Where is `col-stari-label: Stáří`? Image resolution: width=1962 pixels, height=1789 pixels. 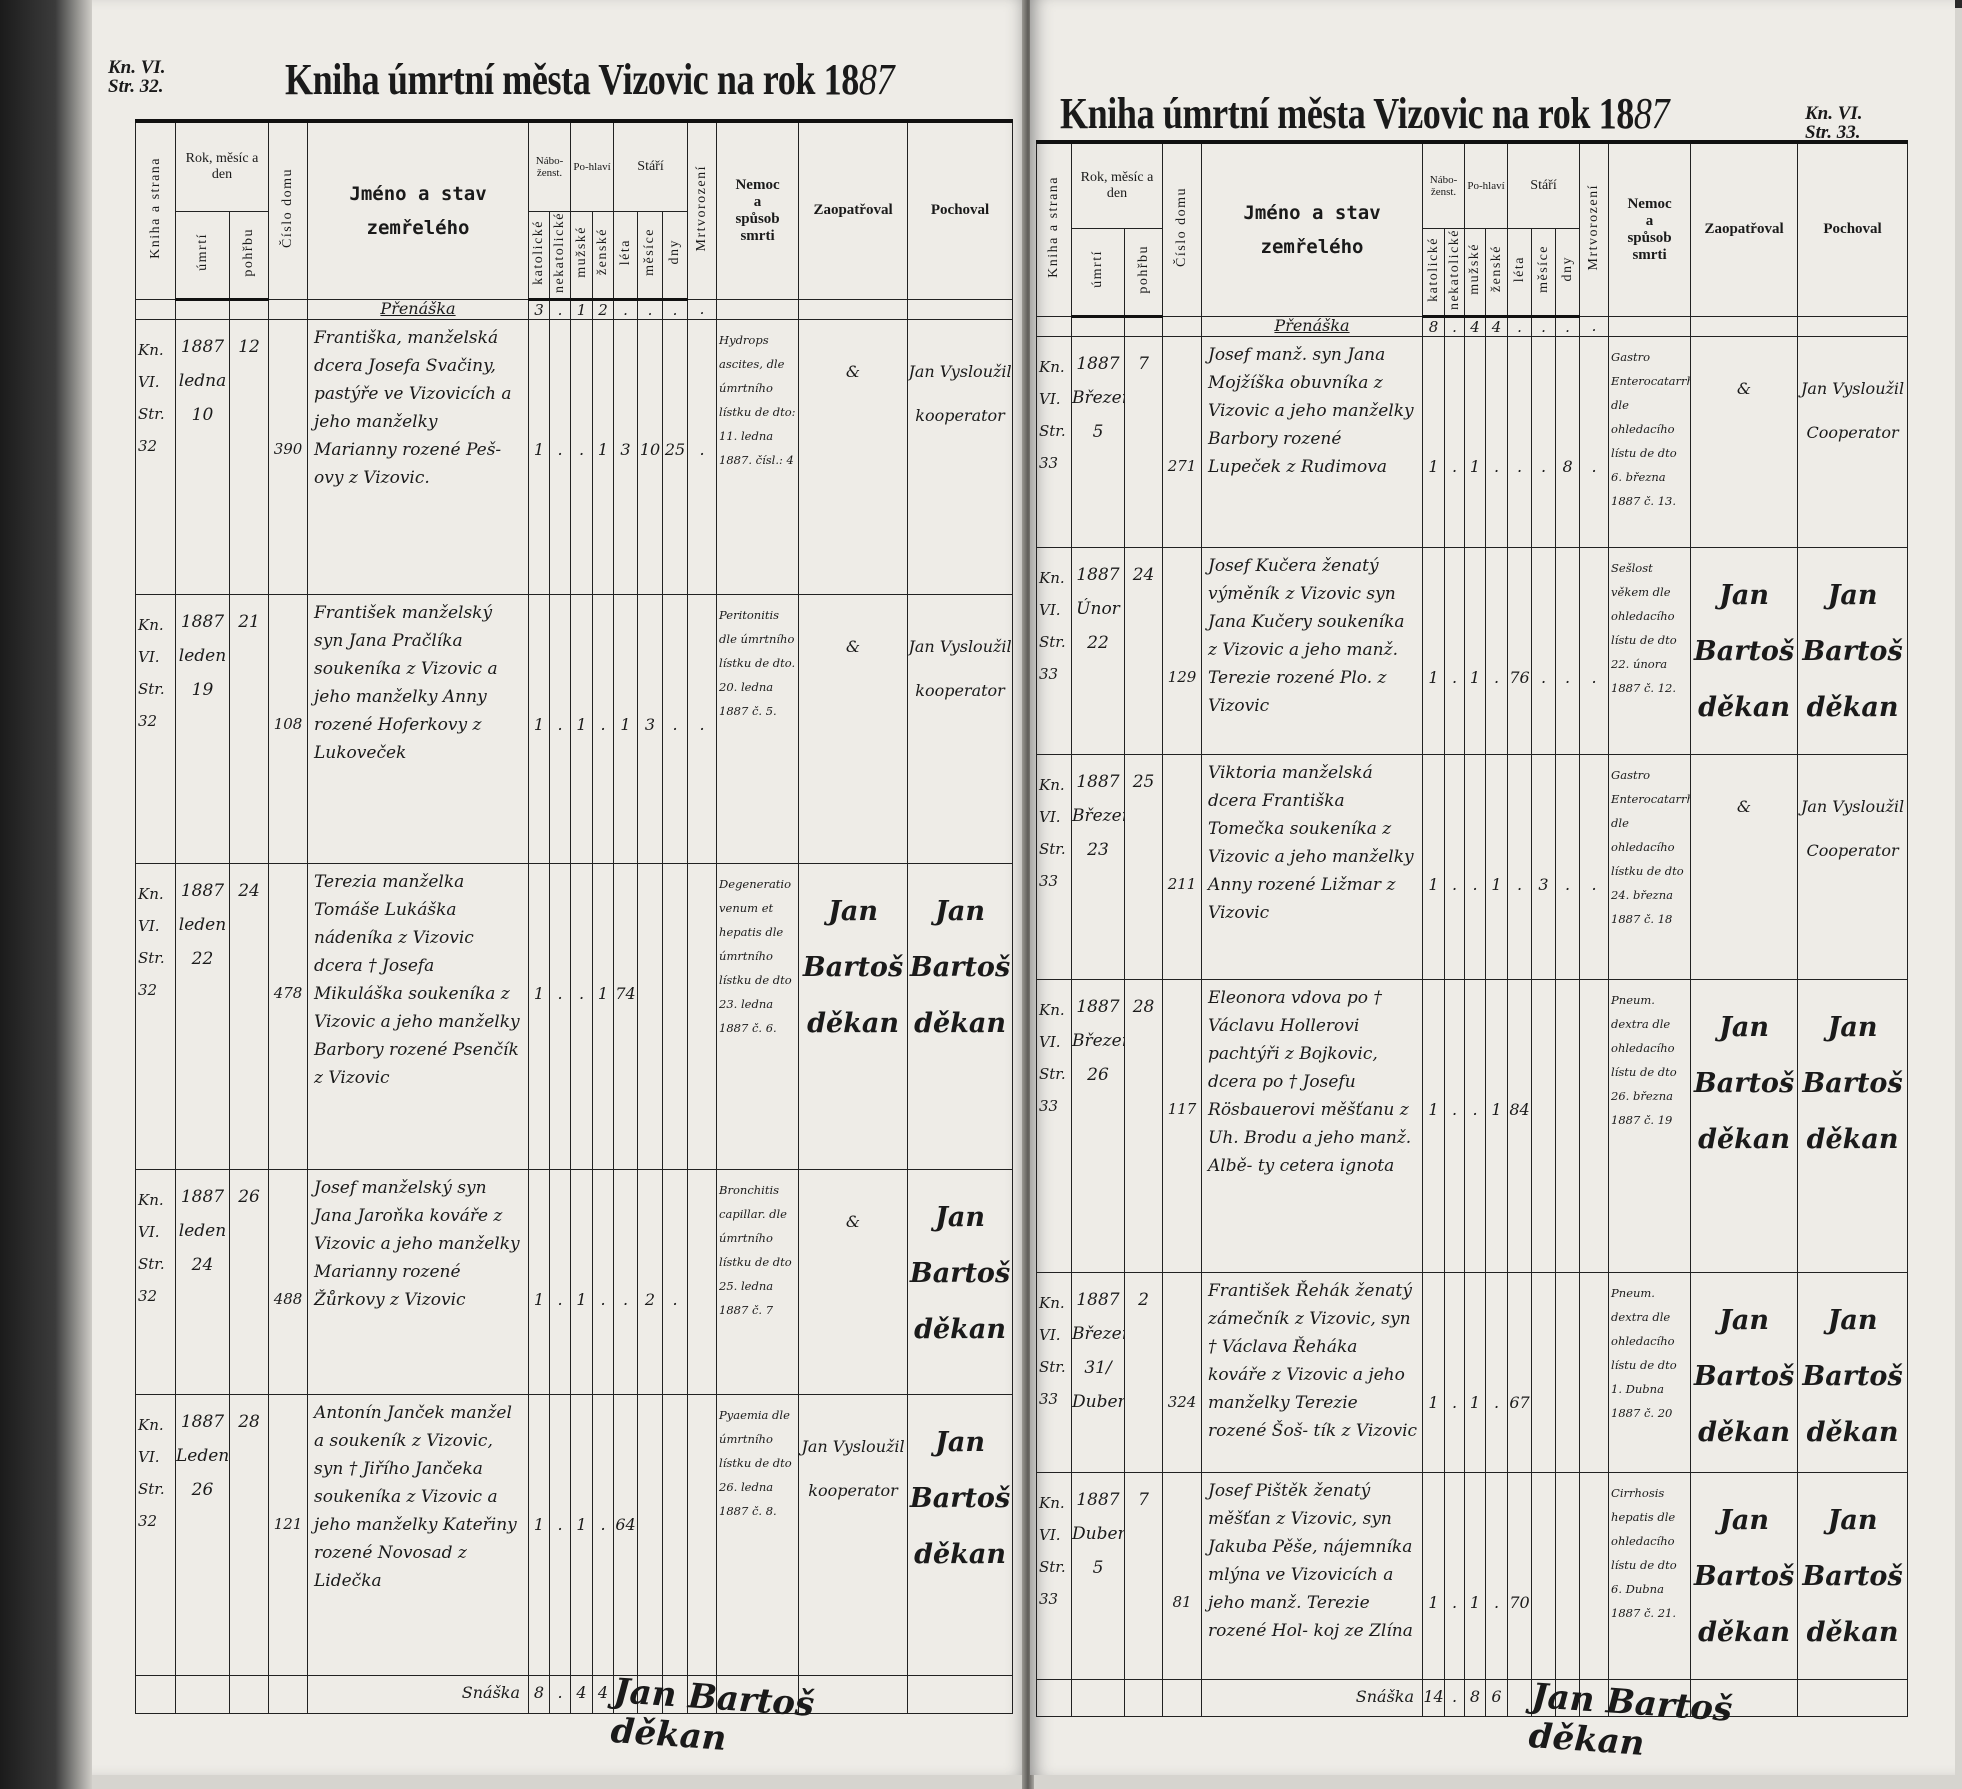 col-stari-label: Stáří is located at coordinates (650, 166).